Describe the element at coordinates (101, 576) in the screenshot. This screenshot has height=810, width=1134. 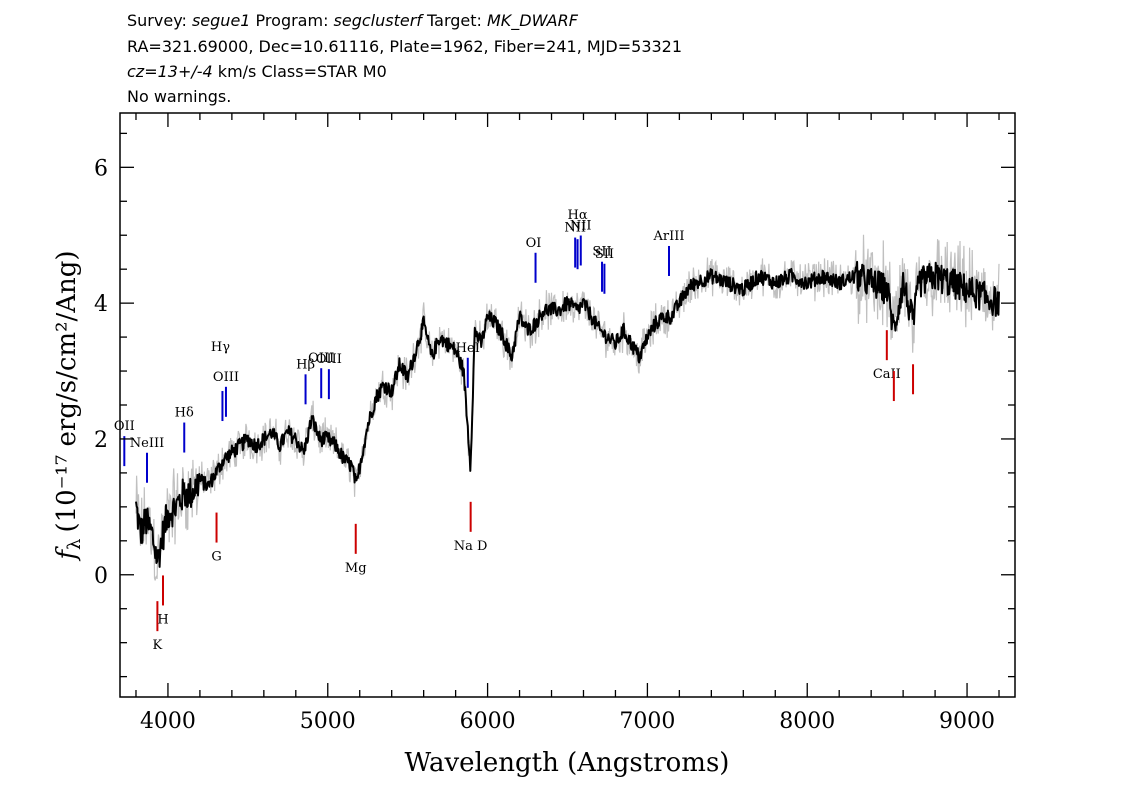
I see `y-tick-label: 0` at that location.